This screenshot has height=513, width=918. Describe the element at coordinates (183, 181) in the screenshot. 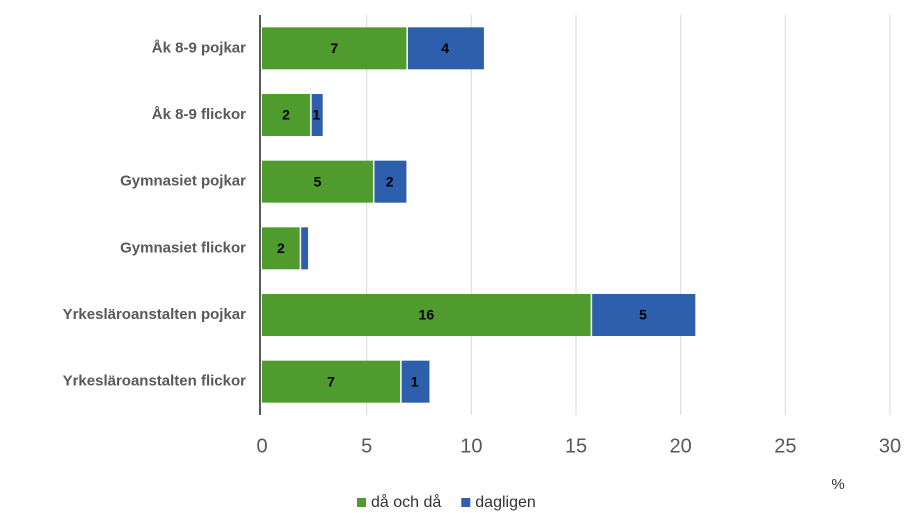

I see `y-tick-label: Gymnasiet pojkar` at that location.